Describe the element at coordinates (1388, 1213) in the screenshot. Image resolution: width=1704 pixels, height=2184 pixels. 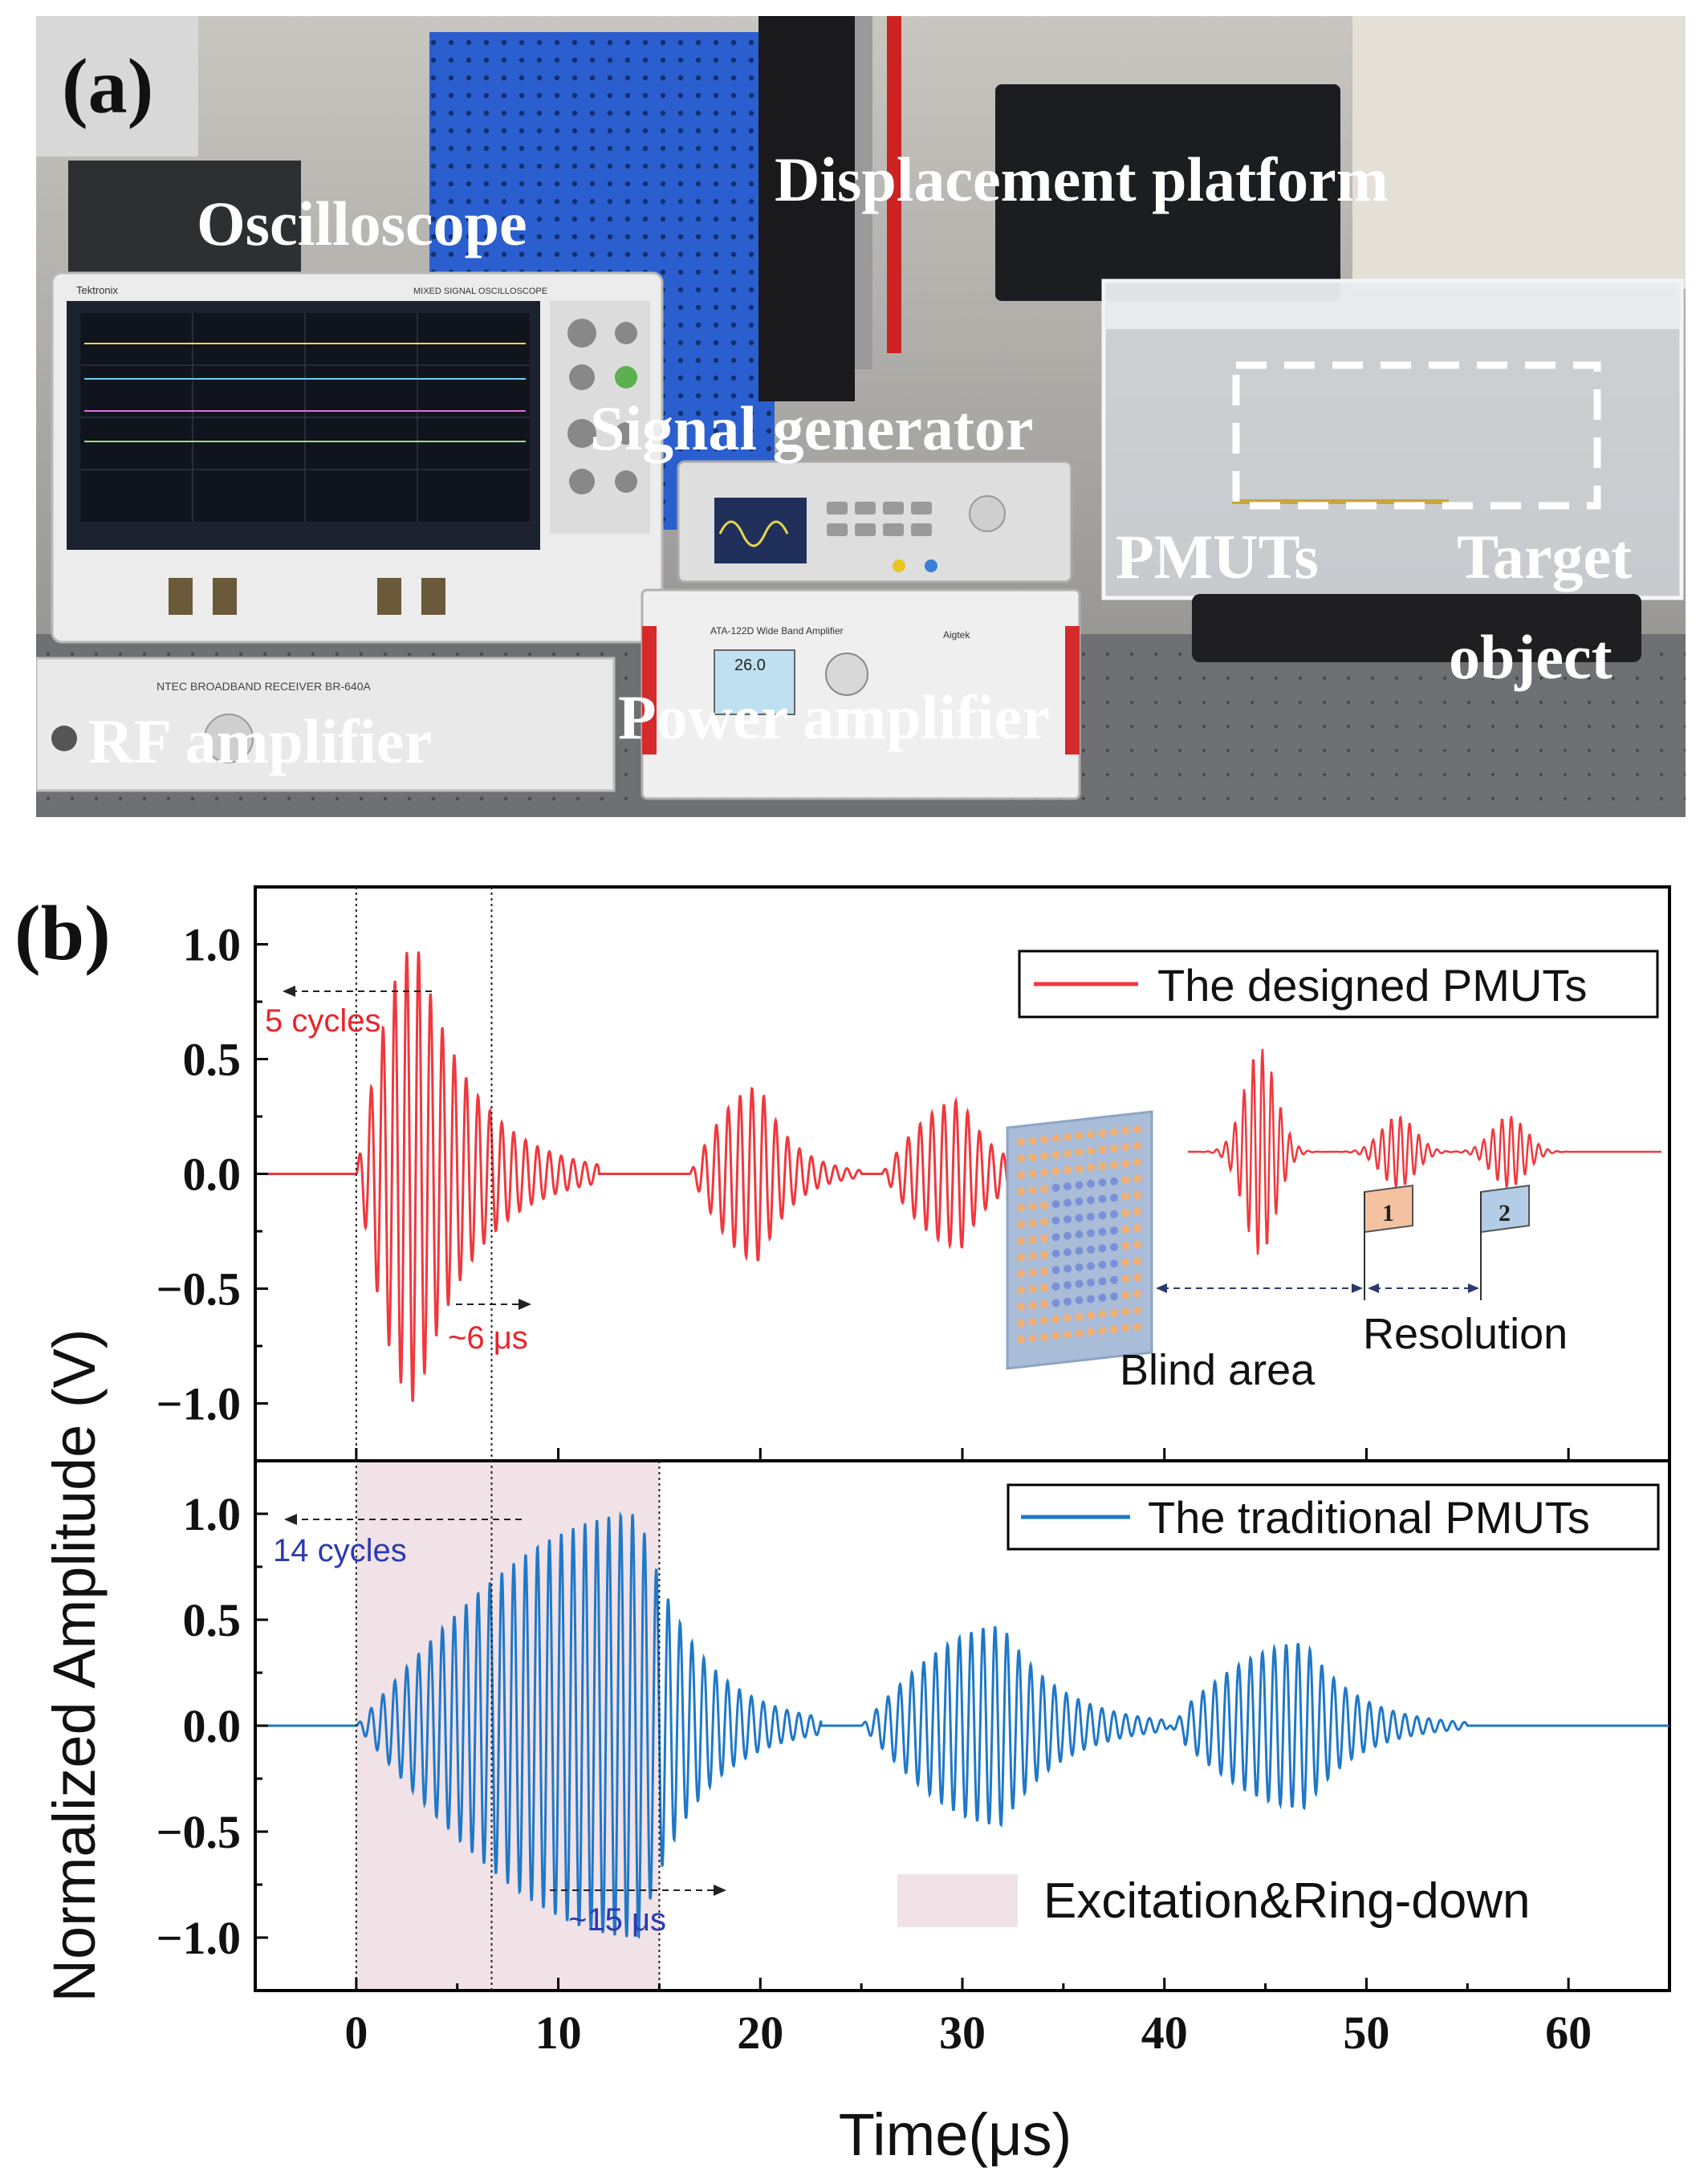
I see `target-1-label: 1` at that location.